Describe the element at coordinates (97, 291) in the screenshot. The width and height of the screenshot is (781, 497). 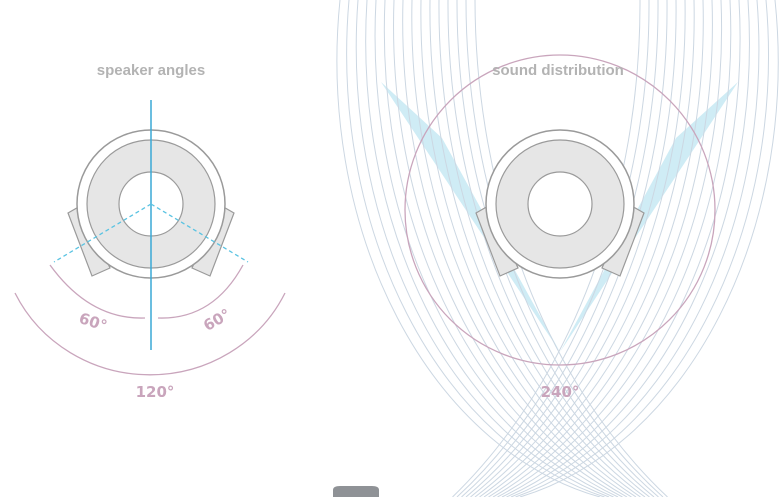
I see `arc-60-left` at that location.